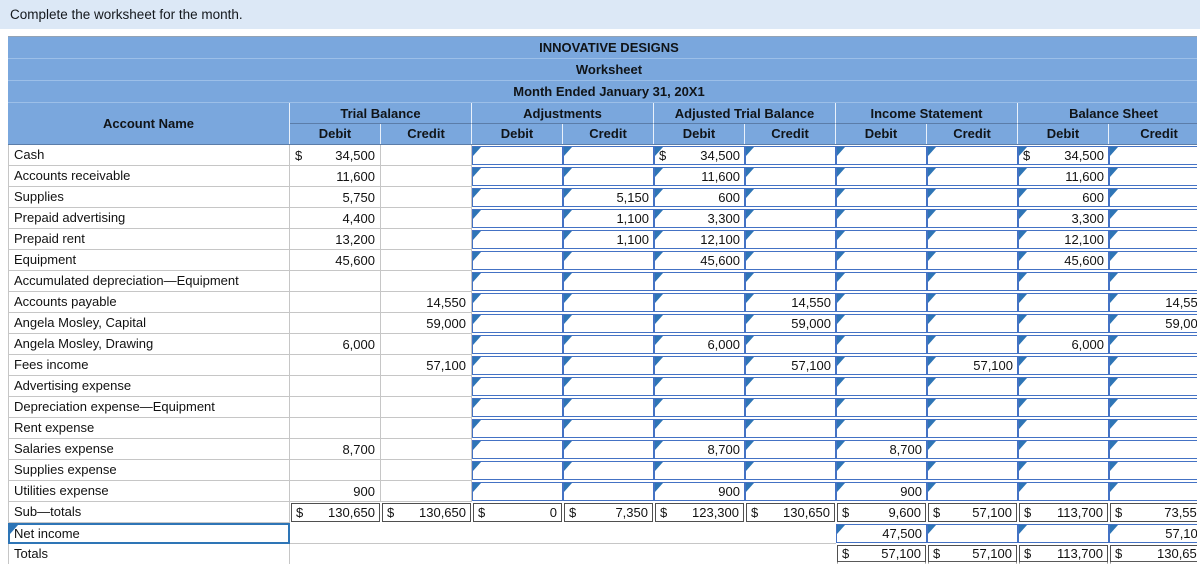 The image size is (1200, 566). What do you see at coordinates (517, 407) in the screenshot?
I see `depreciation-expense-equipment-adjustments-debit-input` at bounding box center [517, 407].